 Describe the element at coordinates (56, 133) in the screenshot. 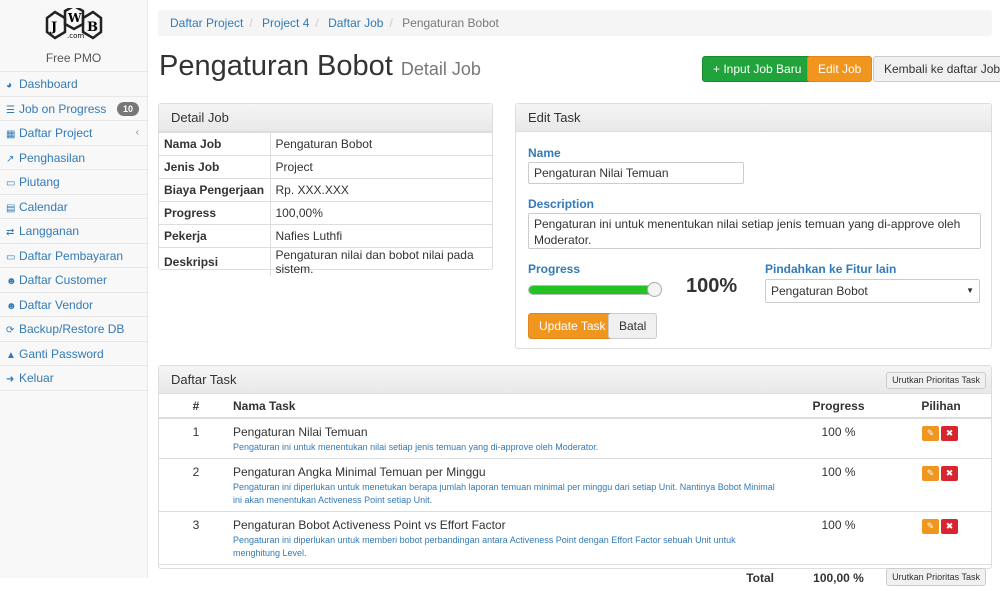

I see `sidebar-item-label: Daftar Project` at that location.